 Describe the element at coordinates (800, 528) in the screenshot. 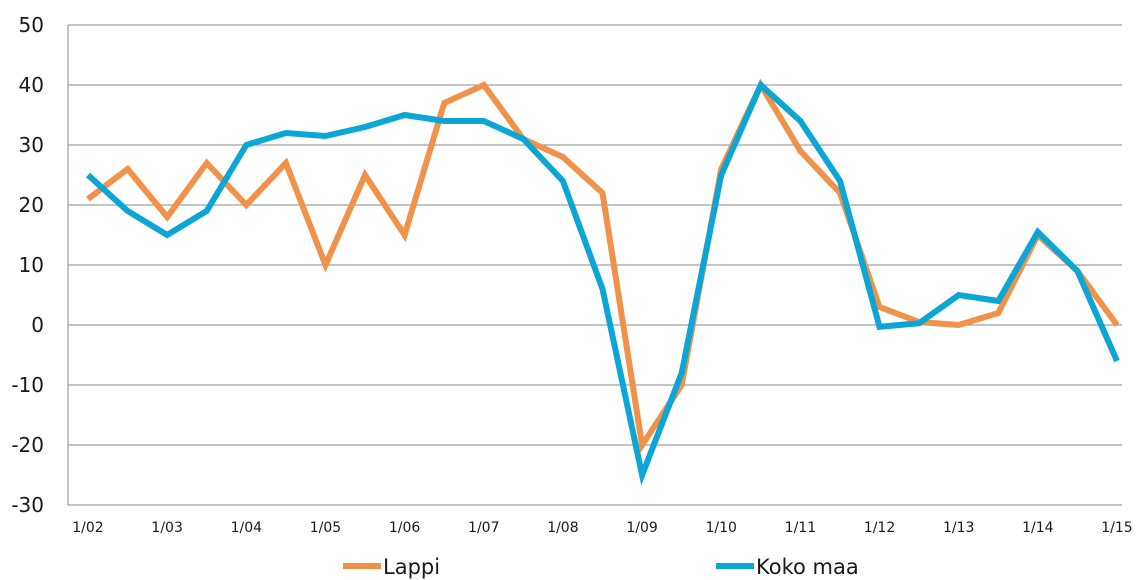

I see `x-tick-label: 1/11` at that location.